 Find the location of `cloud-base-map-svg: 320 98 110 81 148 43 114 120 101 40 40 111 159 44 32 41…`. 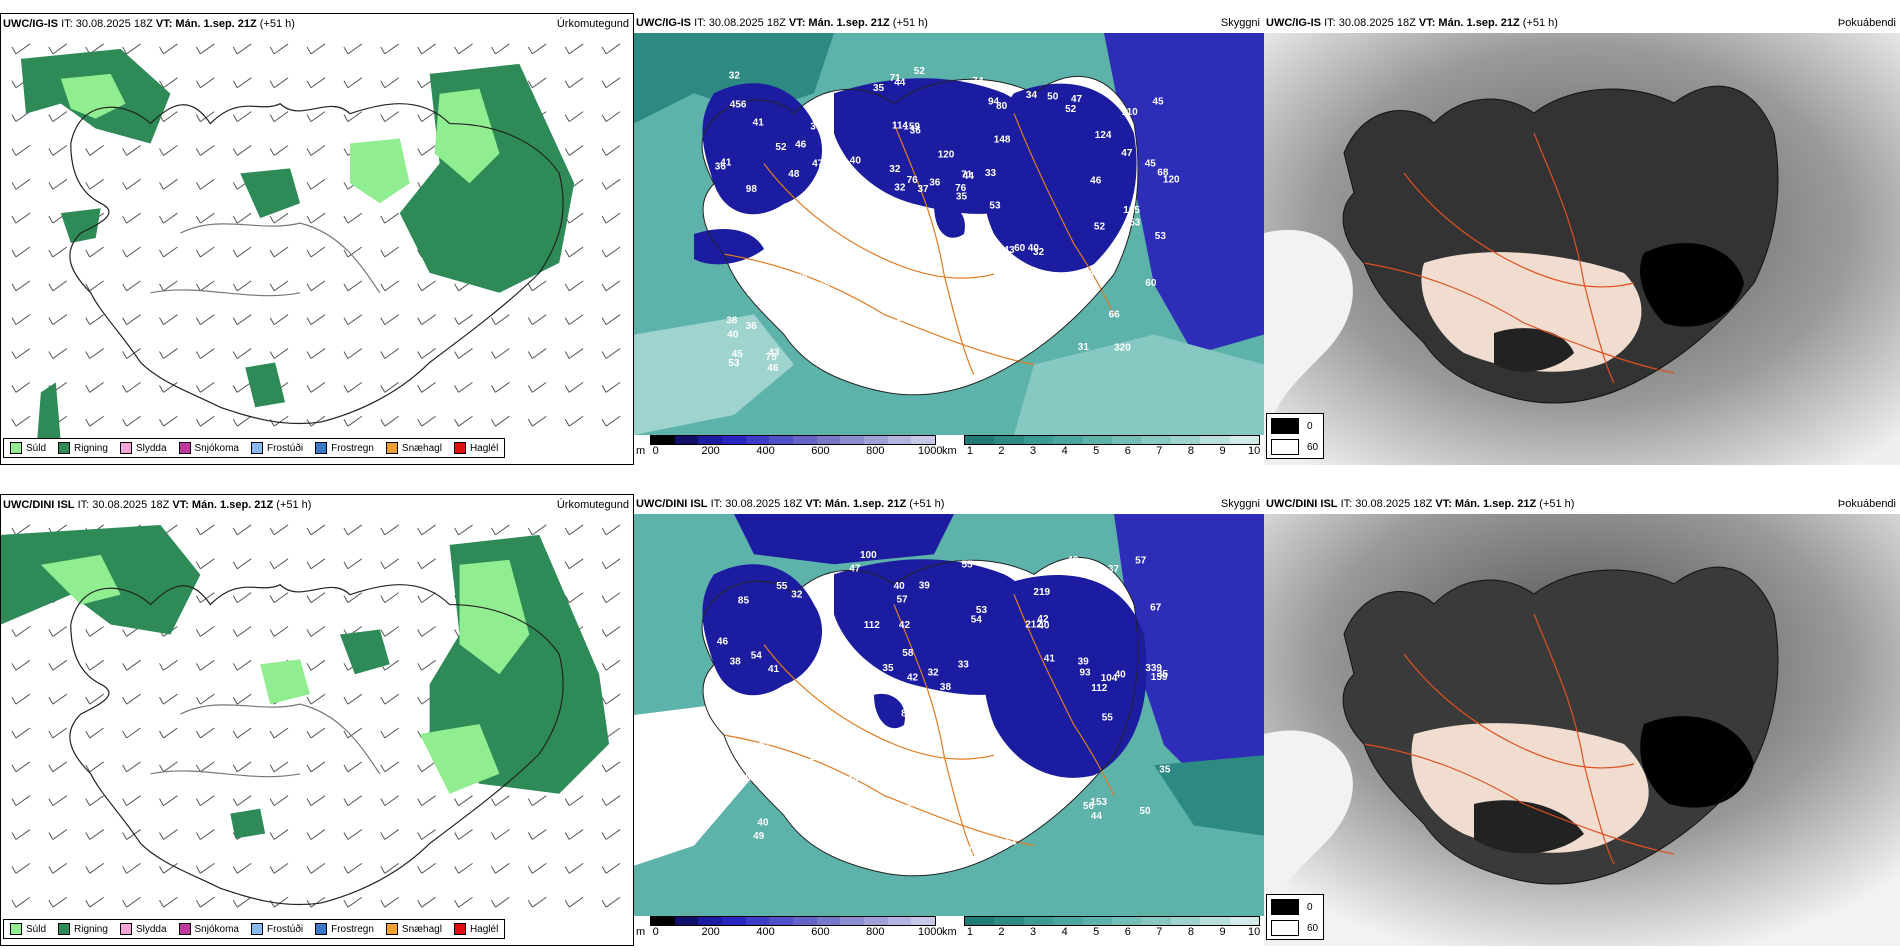

cloud-base-map-svg: 320 98 110 81 148 43 114 120 101 40 40 111 159 44 32 41… is located at coordinates (949, 234).